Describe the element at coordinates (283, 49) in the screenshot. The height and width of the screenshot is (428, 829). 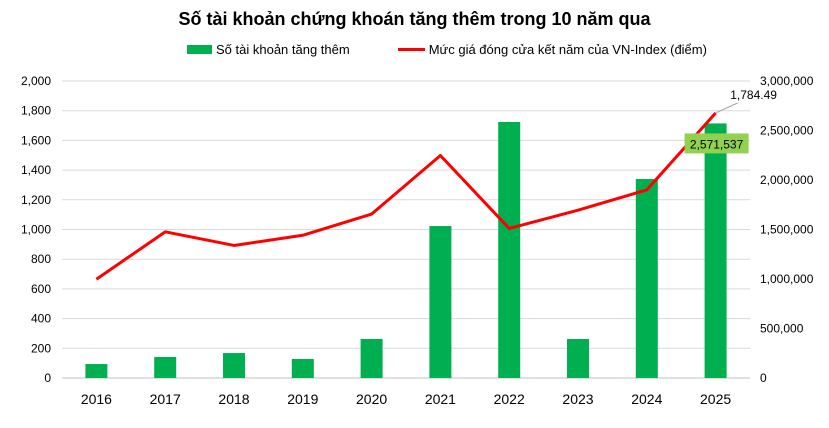
I see `legend-bar-label: Số tài khoản tăng thêm` at that location.